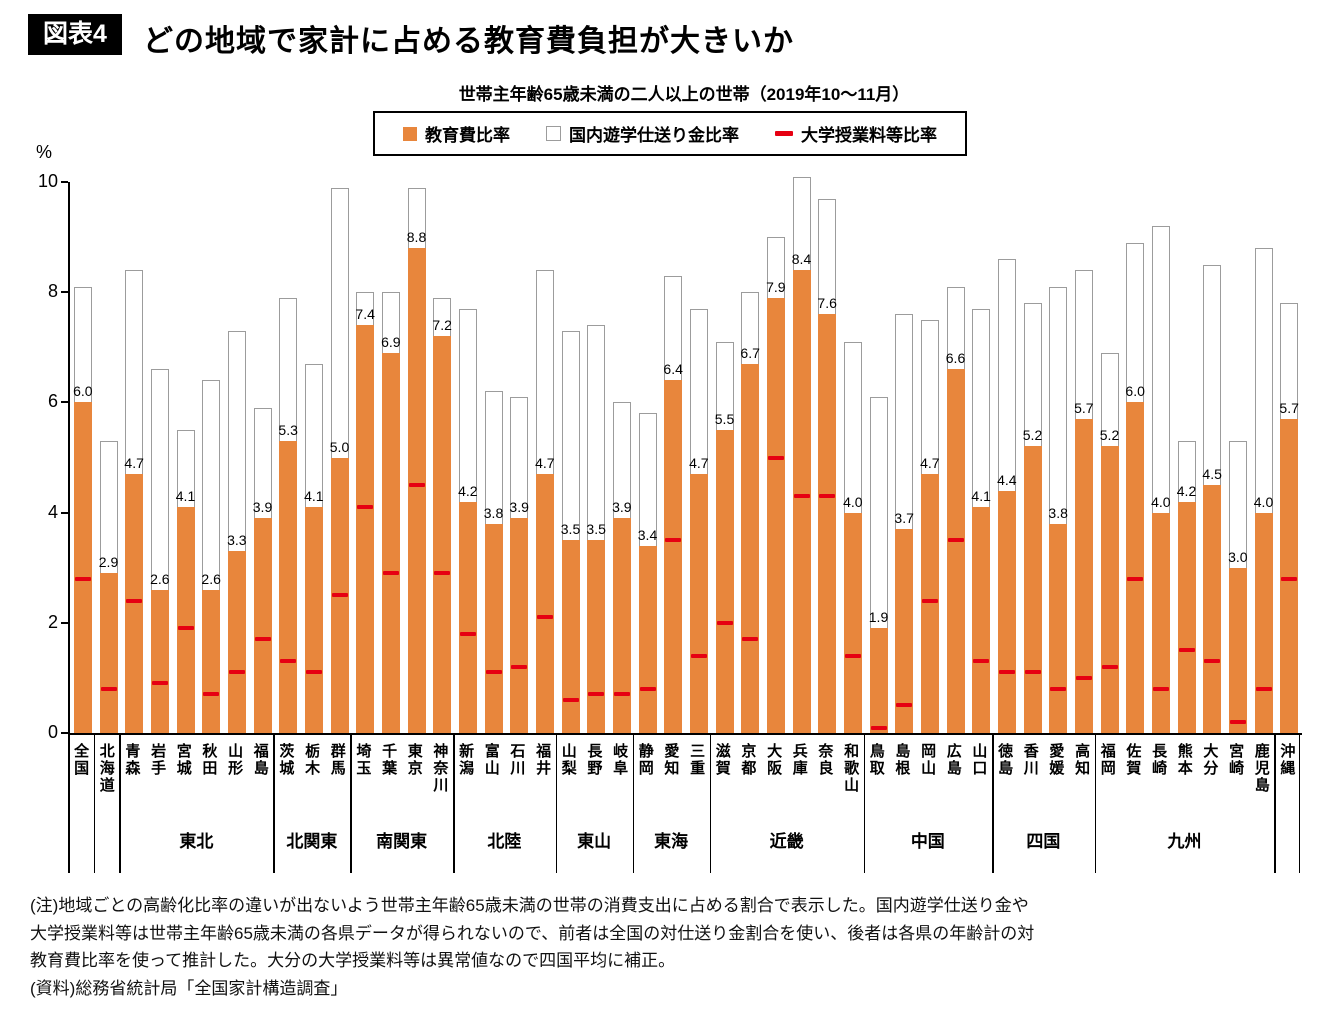  What do you see at coordinates (981, 496) in the screenshot?
I see `bar-value-label: 4.1` at bounding box center [981, 496].